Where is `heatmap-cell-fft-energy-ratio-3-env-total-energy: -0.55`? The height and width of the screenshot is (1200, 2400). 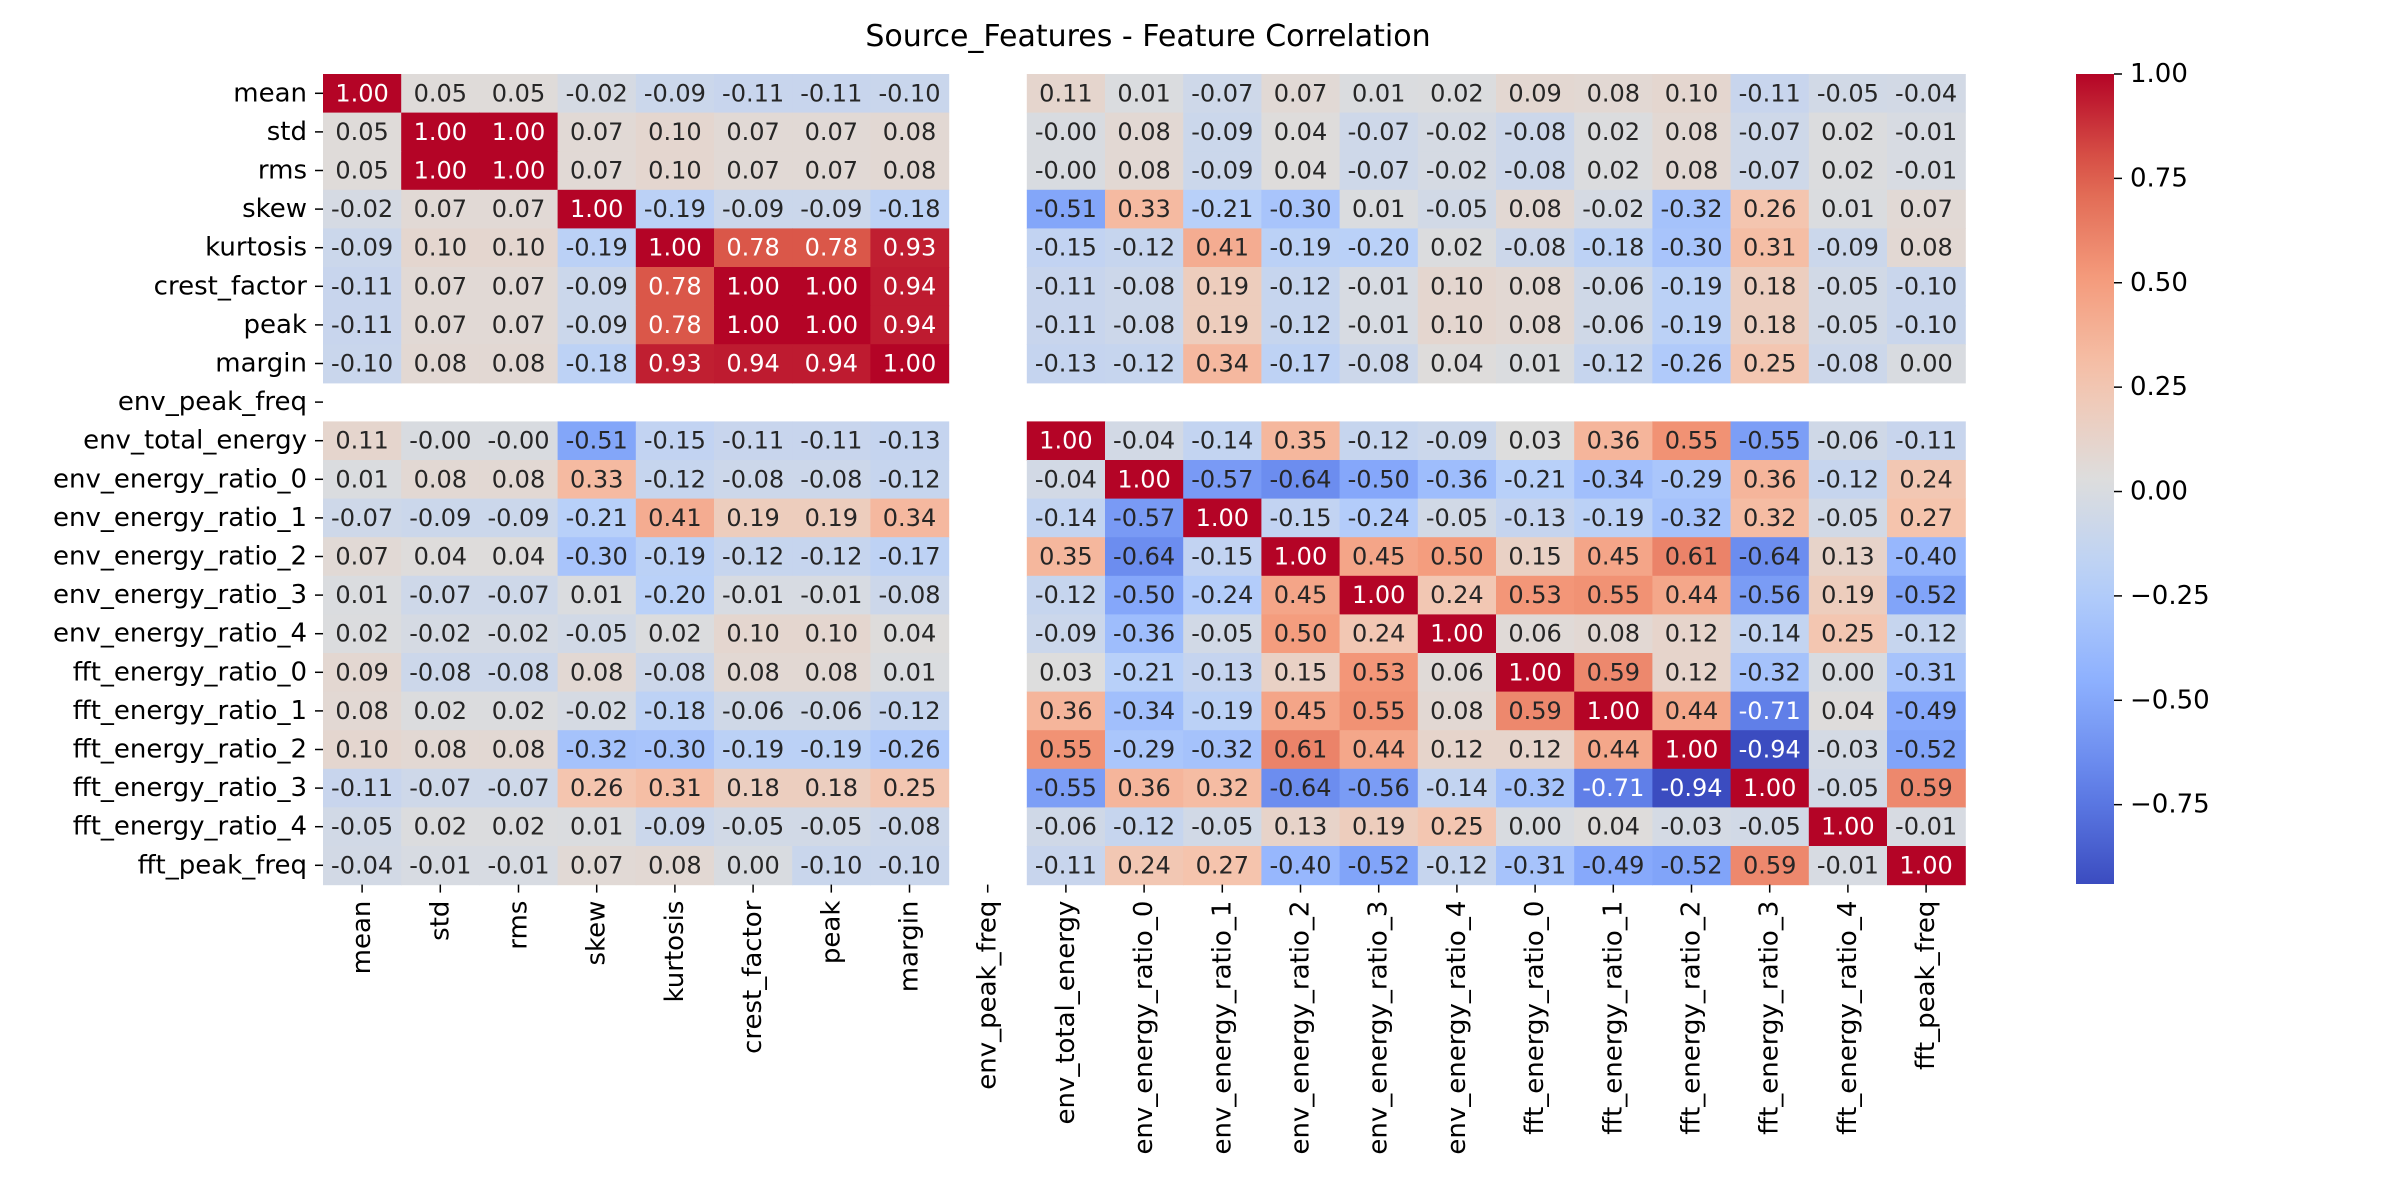
heatmap-cell-fft-energy-ratio-3-env-total-energy: -0.55 is located at coordinates (1066, 788).